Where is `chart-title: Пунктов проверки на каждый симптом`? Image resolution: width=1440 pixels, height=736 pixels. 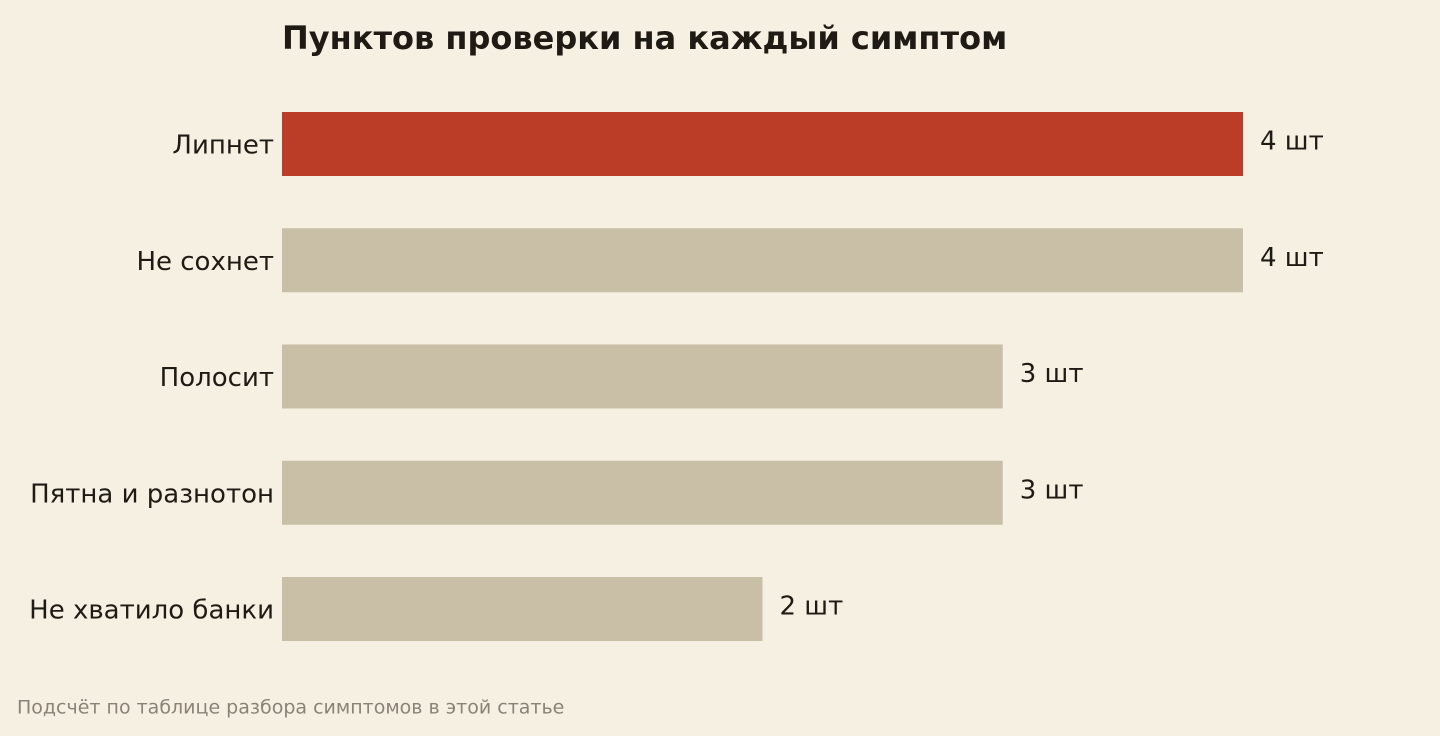 chart-title: Пунктов проверки на каждый симптом is located at coordinates (644, 38).